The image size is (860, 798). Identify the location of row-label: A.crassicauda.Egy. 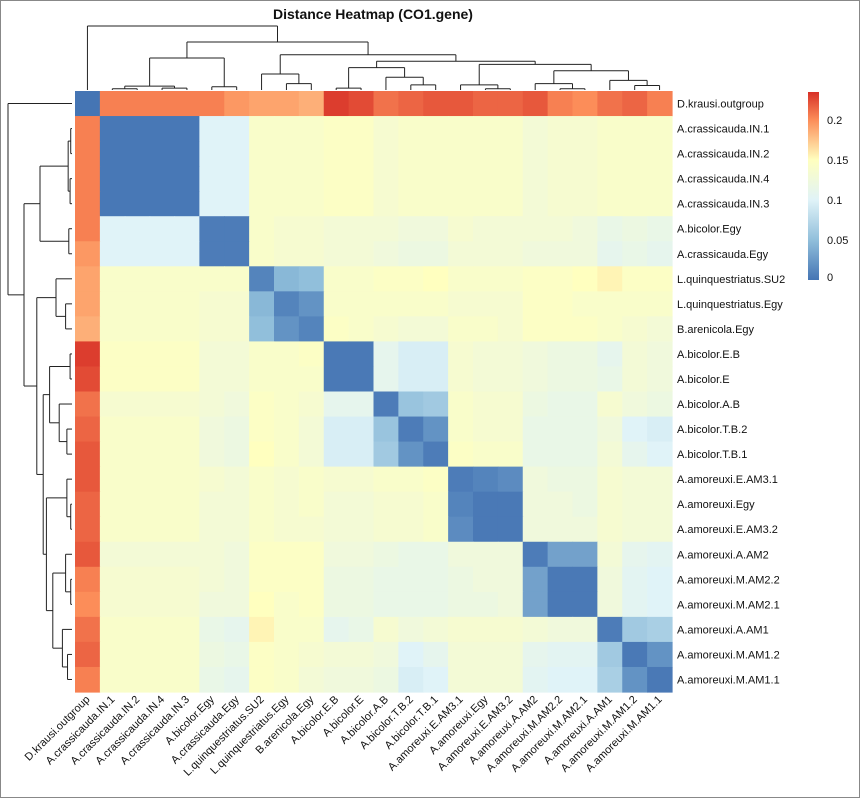
(723, 255).